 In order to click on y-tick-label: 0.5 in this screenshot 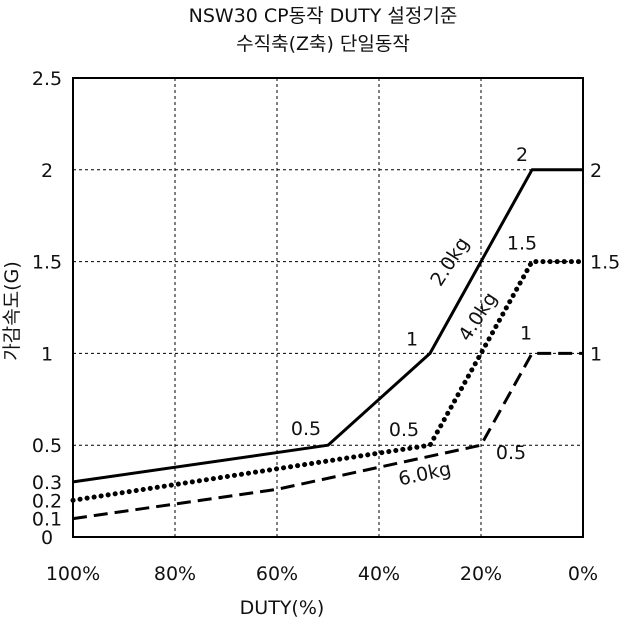, I will do `click(47, 446)`.